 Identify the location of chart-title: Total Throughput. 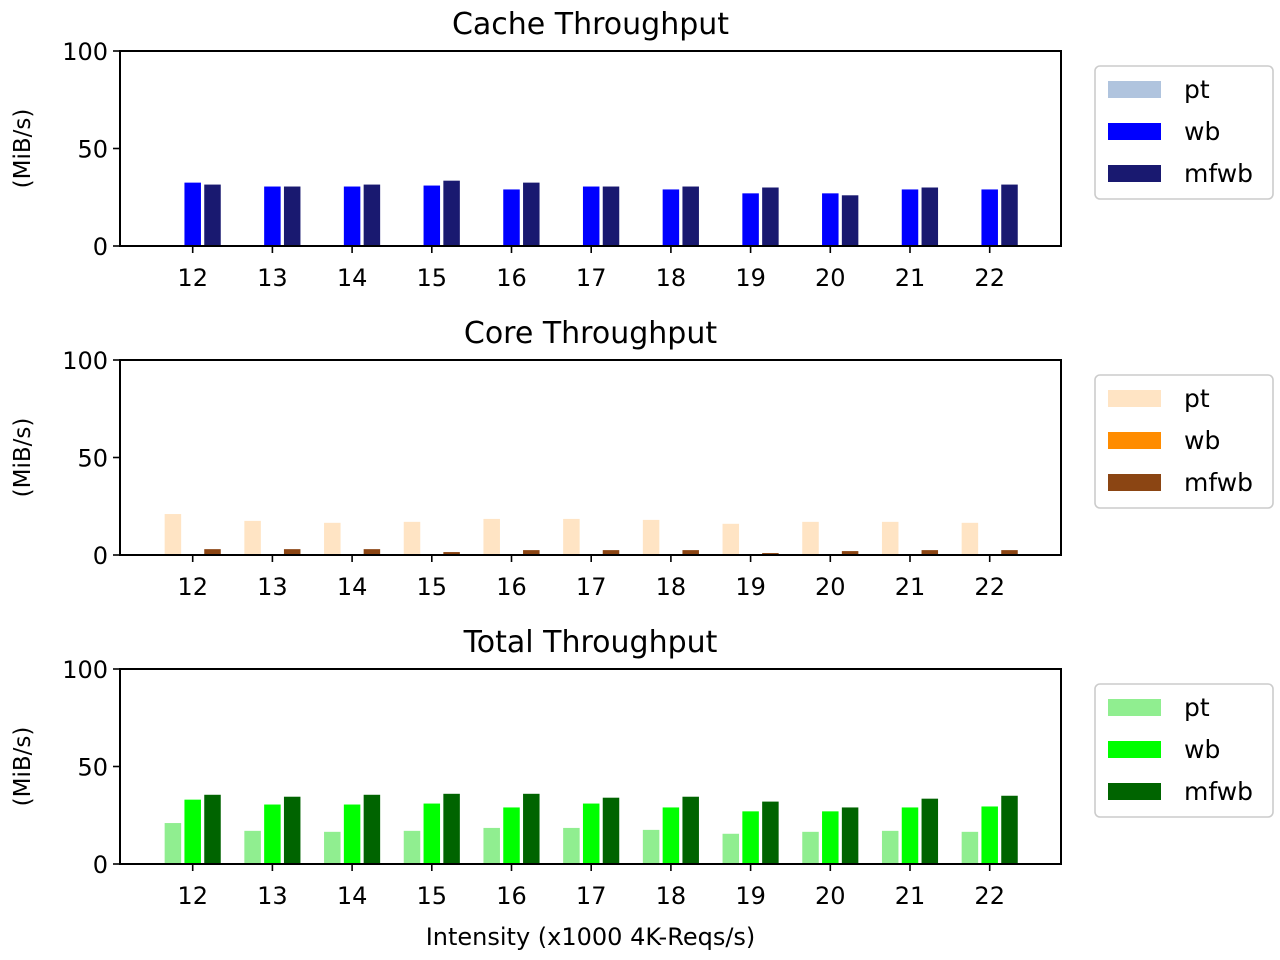
(590, 642).